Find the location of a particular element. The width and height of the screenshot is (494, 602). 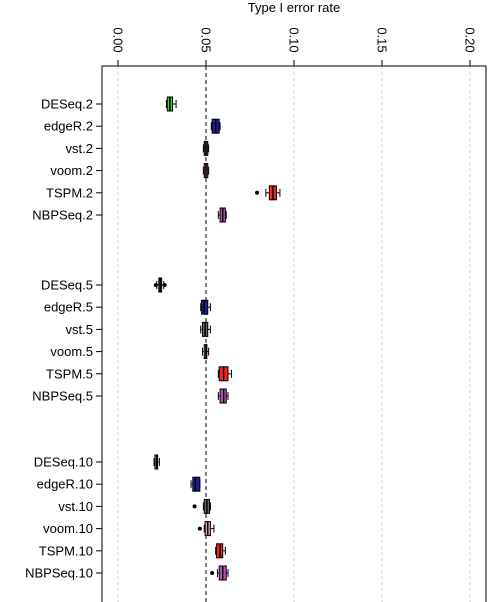

box-NBPSeq.2 is located at coordinates (222, 215).